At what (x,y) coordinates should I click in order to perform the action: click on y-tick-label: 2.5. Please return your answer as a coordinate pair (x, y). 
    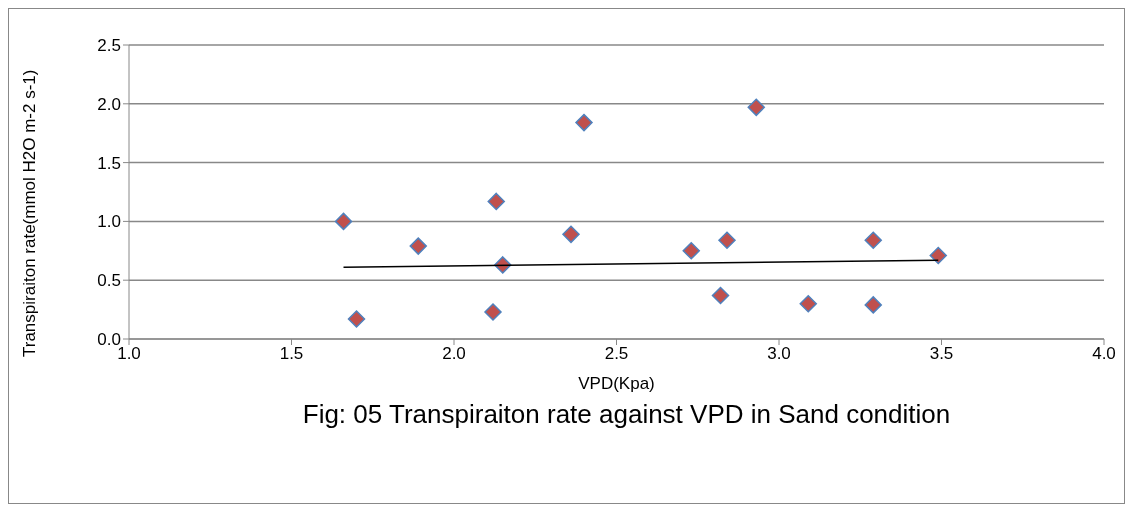
    Looking at the image, I should click on (109, 46).